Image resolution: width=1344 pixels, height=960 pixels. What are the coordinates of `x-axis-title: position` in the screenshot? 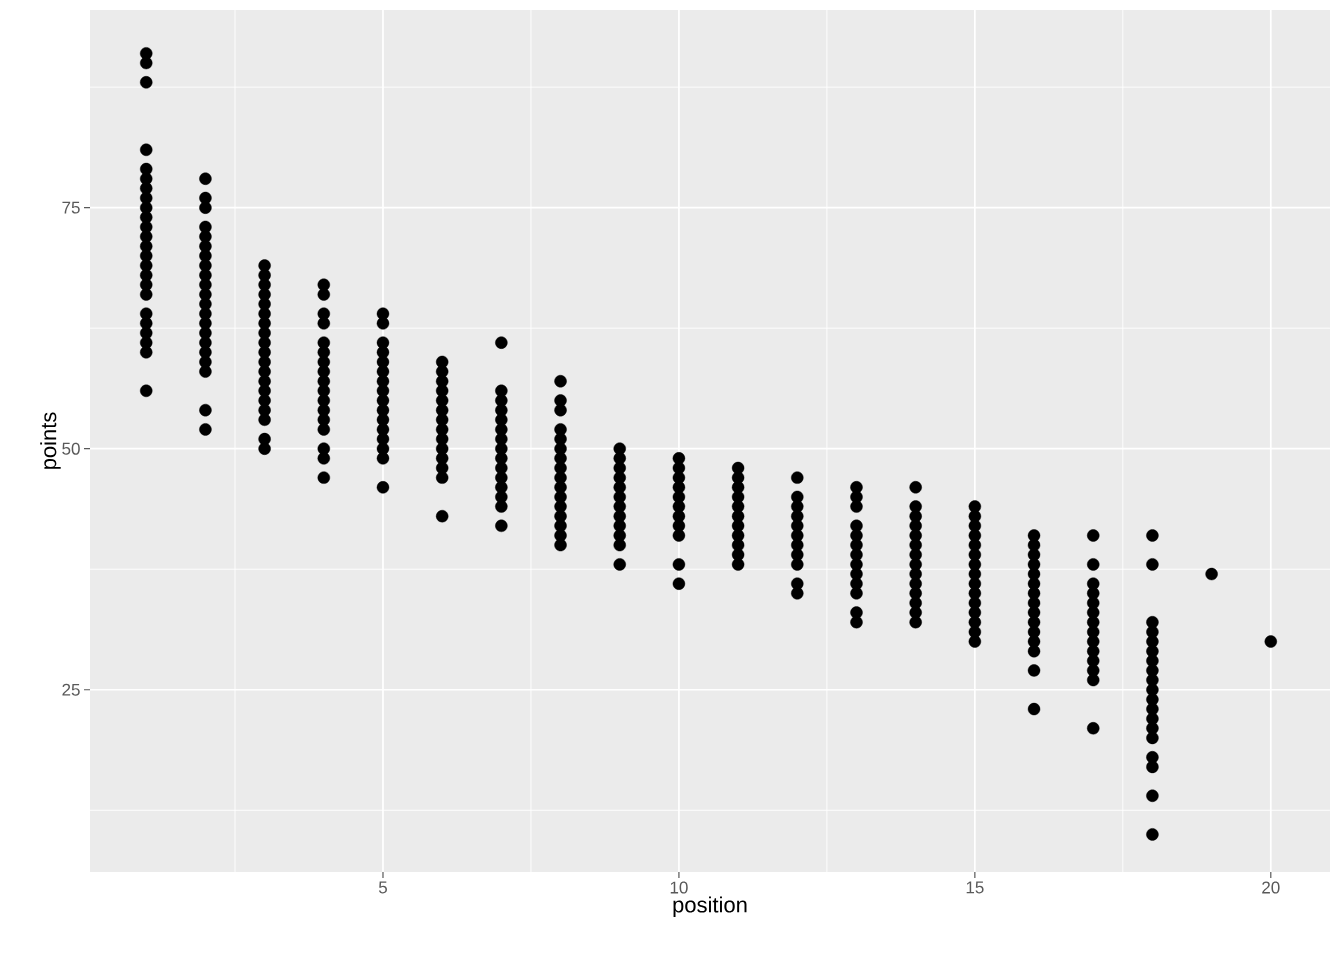 It's located at (710, 906).